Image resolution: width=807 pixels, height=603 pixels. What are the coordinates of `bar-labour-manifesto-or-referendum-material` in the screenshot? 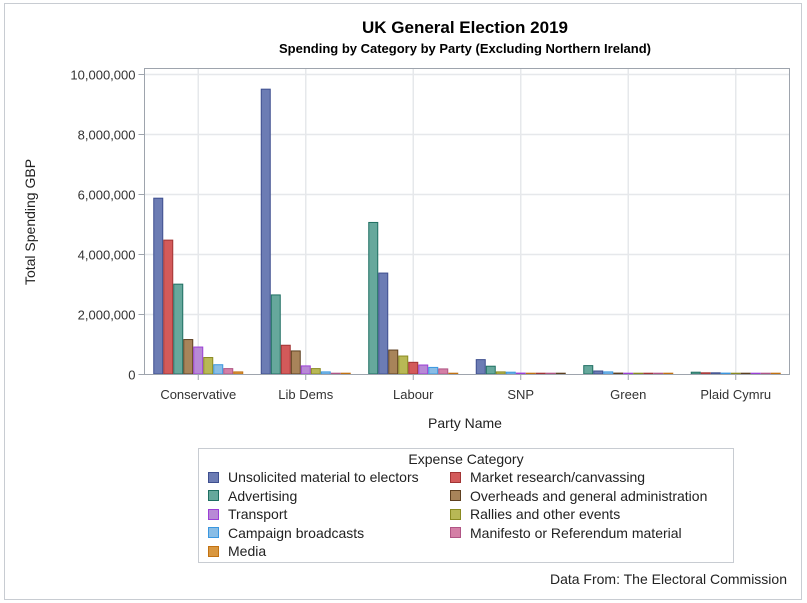 It's located at (443, 371).